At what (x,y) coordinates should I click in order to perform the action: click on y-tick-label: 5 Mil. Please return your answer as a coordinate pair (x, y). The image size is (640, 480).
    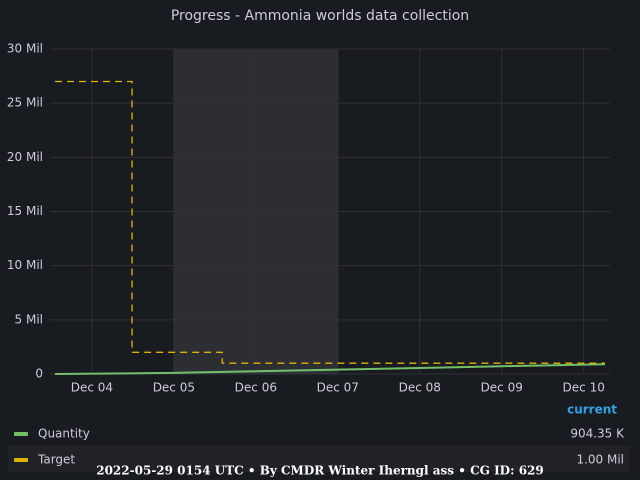
    Looking at the image, I should click on (29, 319).